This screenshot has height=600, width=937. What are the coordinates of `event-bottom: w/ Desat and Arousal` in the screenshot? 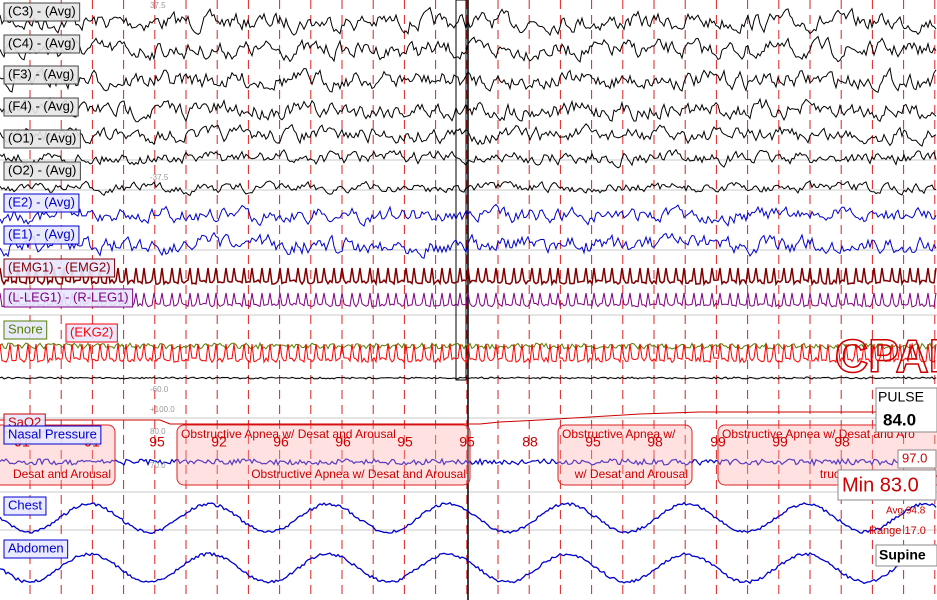 It's located at (631, 474).